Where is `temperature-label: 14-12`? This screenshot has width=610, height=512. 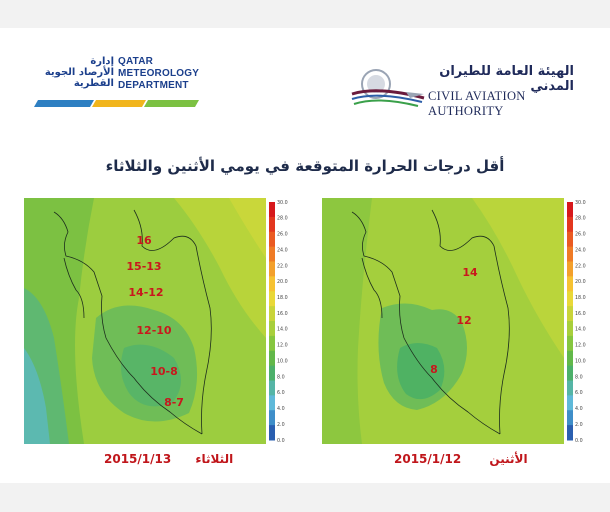
temperature-label: 14-12 is located at coordinates (145, 292).